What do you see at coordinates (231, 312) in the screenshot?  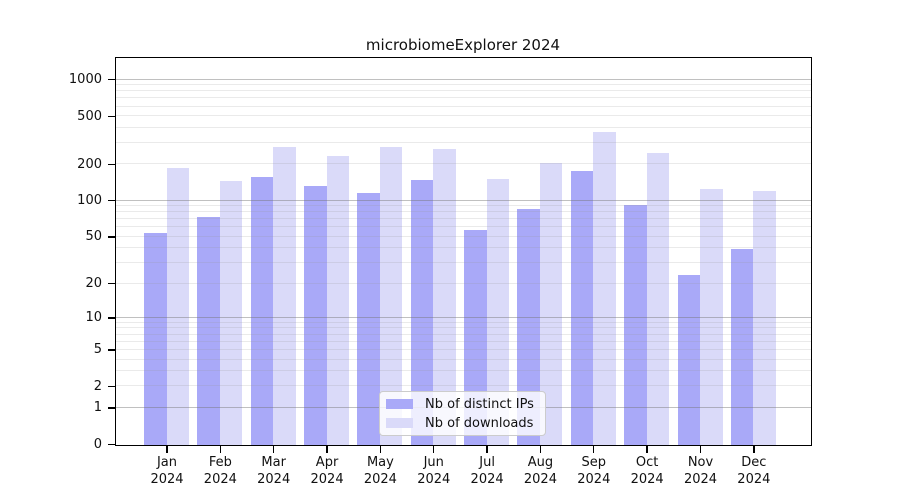 I see `bar-downloads-feb` at bounding box center [231, 312].